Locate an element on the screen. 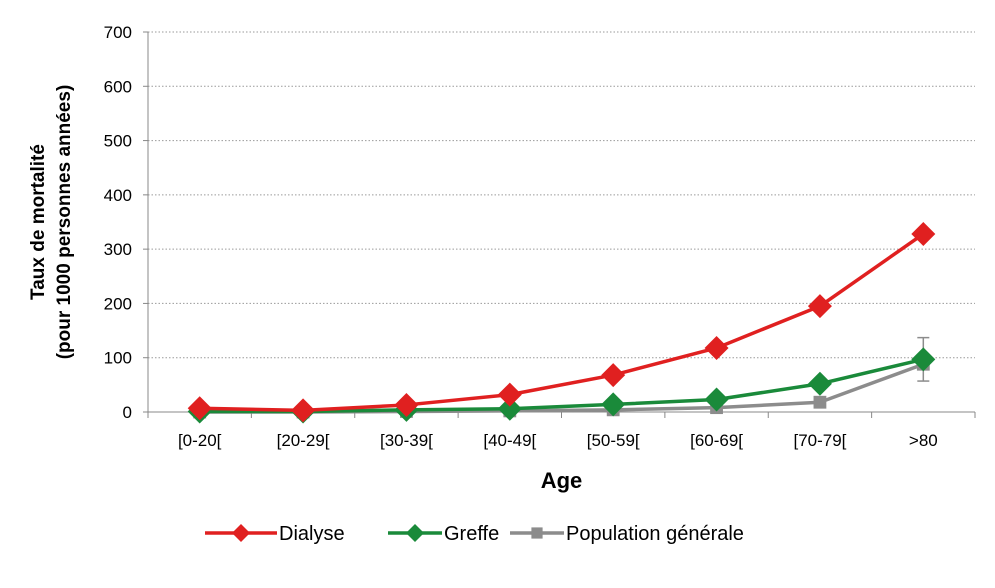 The image size is (995, 588). x-tick-label: [40-49[ is located at coordinates (509, 440).